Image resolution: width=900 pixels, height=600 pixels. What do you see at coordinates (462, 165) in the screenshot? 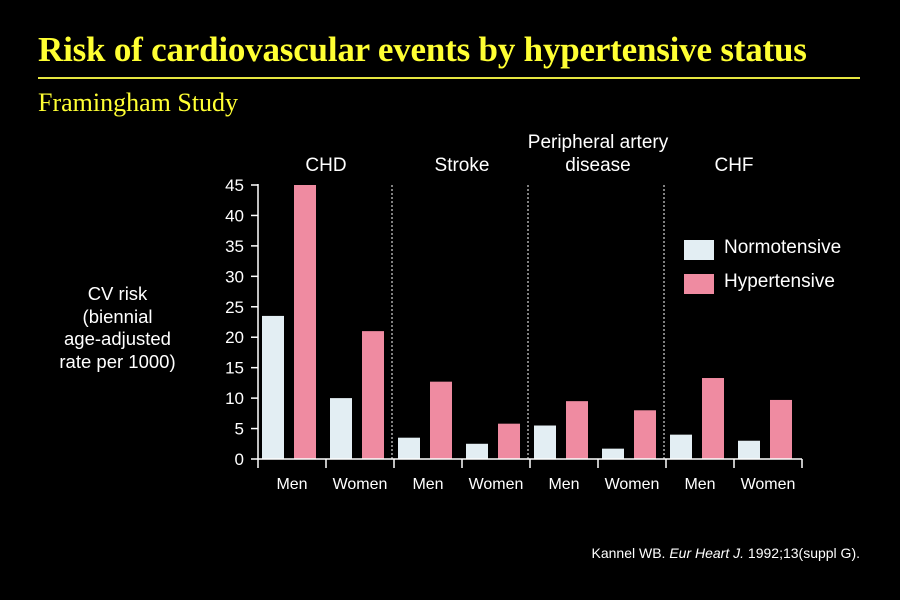
I see `group-label: Stroke` at bounding box center [462, 165].